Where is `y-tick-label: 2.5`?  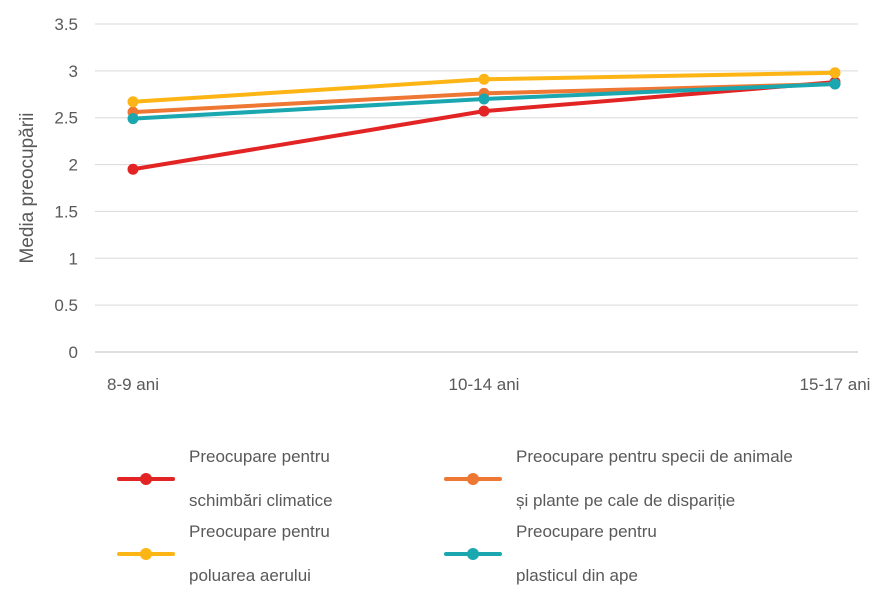
y-tick-label: 2.5 is located at coordinates (66, 118).